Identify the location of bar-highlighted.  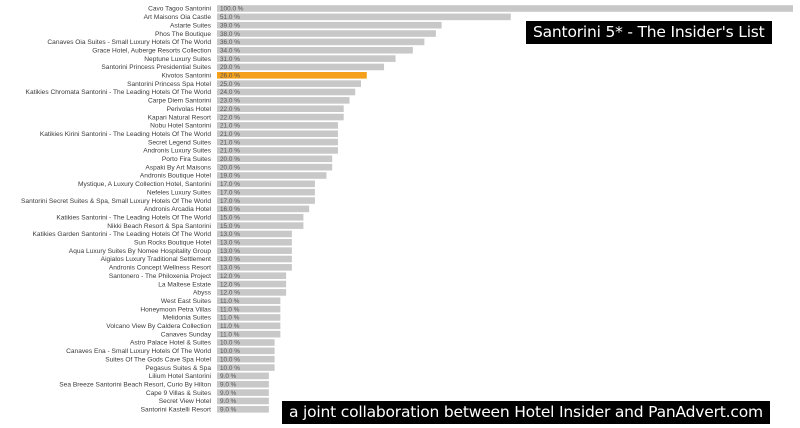
(292, 75).